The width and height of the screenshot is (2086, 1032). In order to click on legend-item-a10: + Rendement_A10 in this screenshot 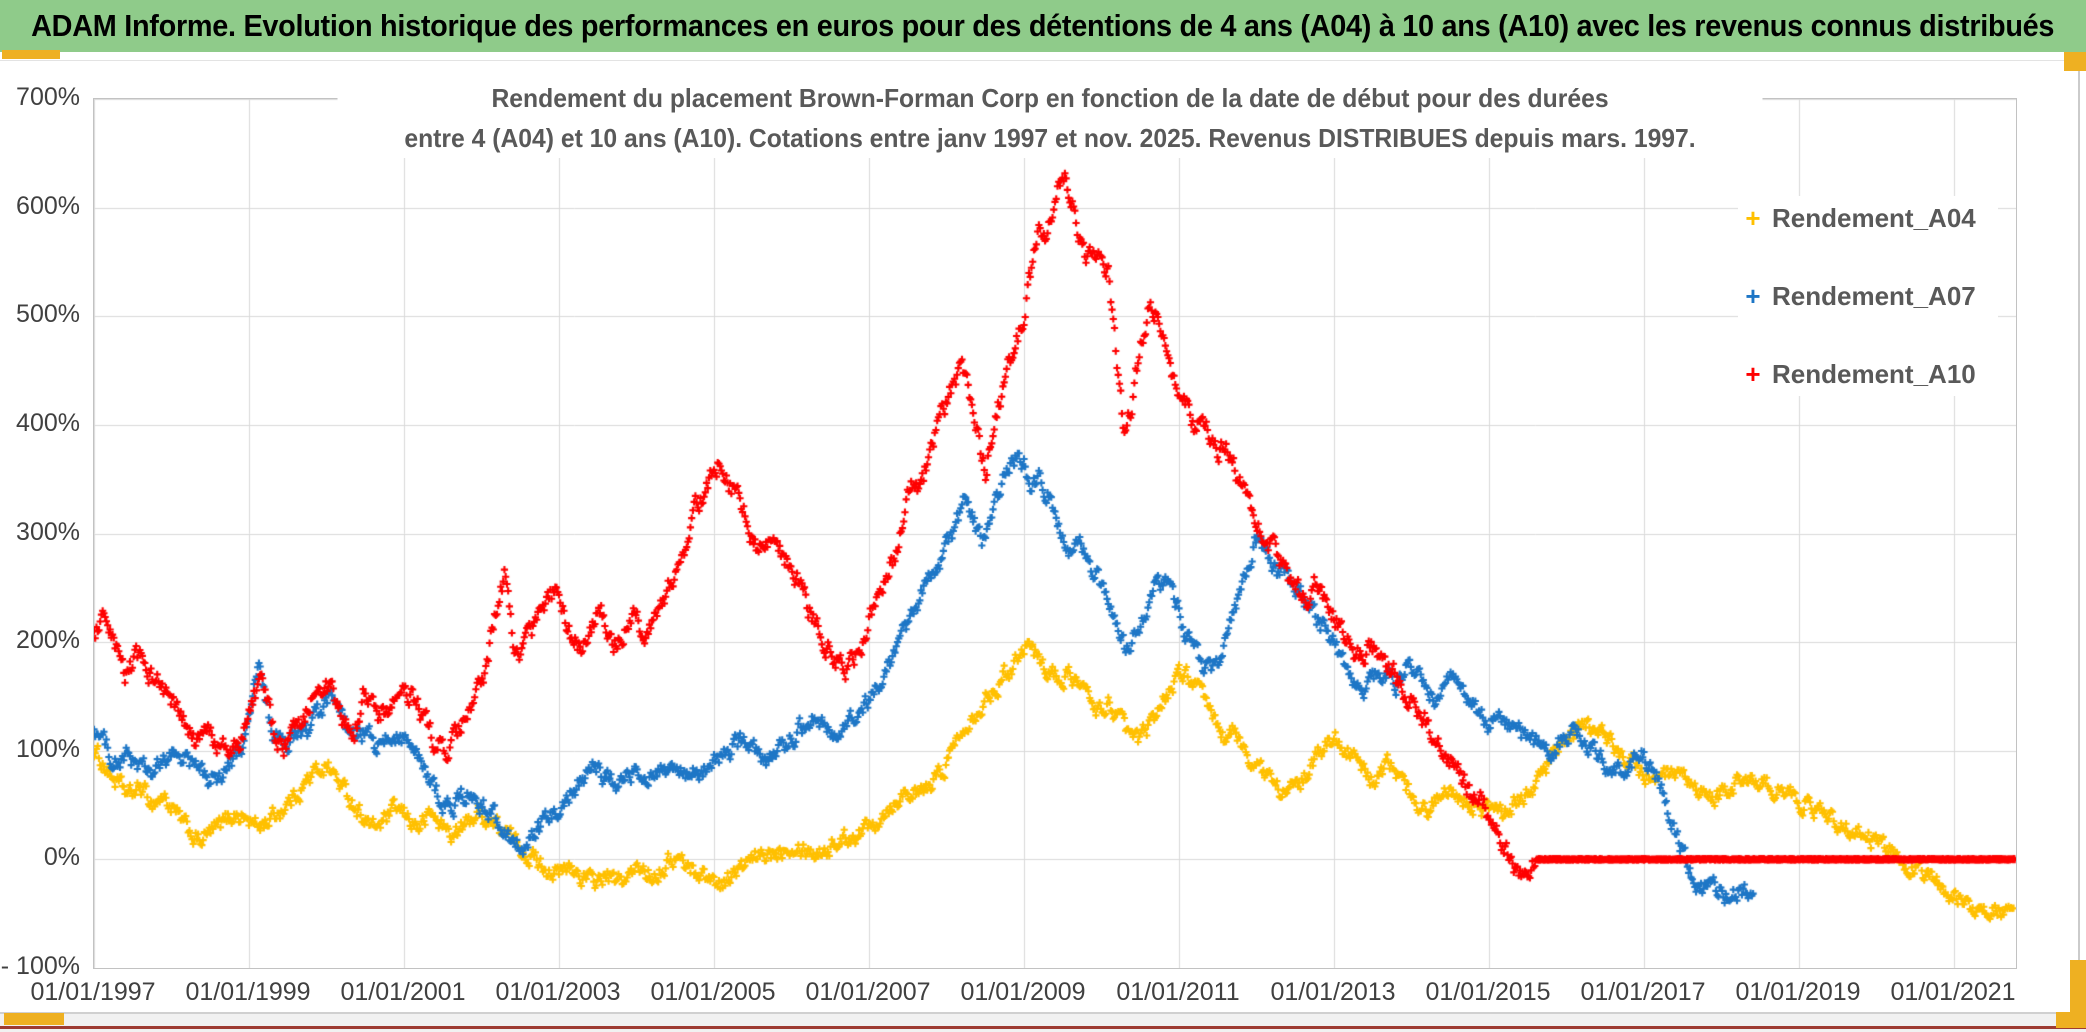, I will do `click(1868, 374)`.